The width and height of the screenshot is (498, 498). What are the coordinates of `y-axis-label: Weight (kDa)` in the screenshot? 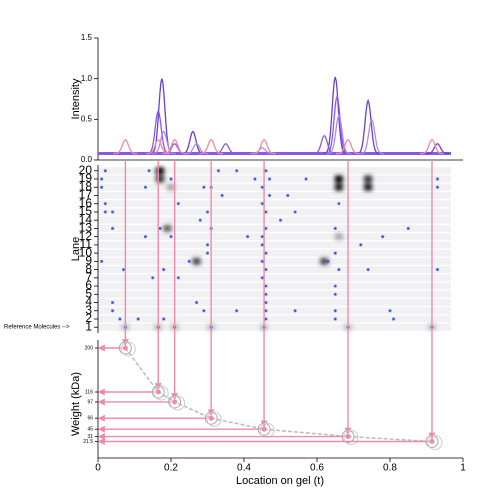 It's located at (76, 404).